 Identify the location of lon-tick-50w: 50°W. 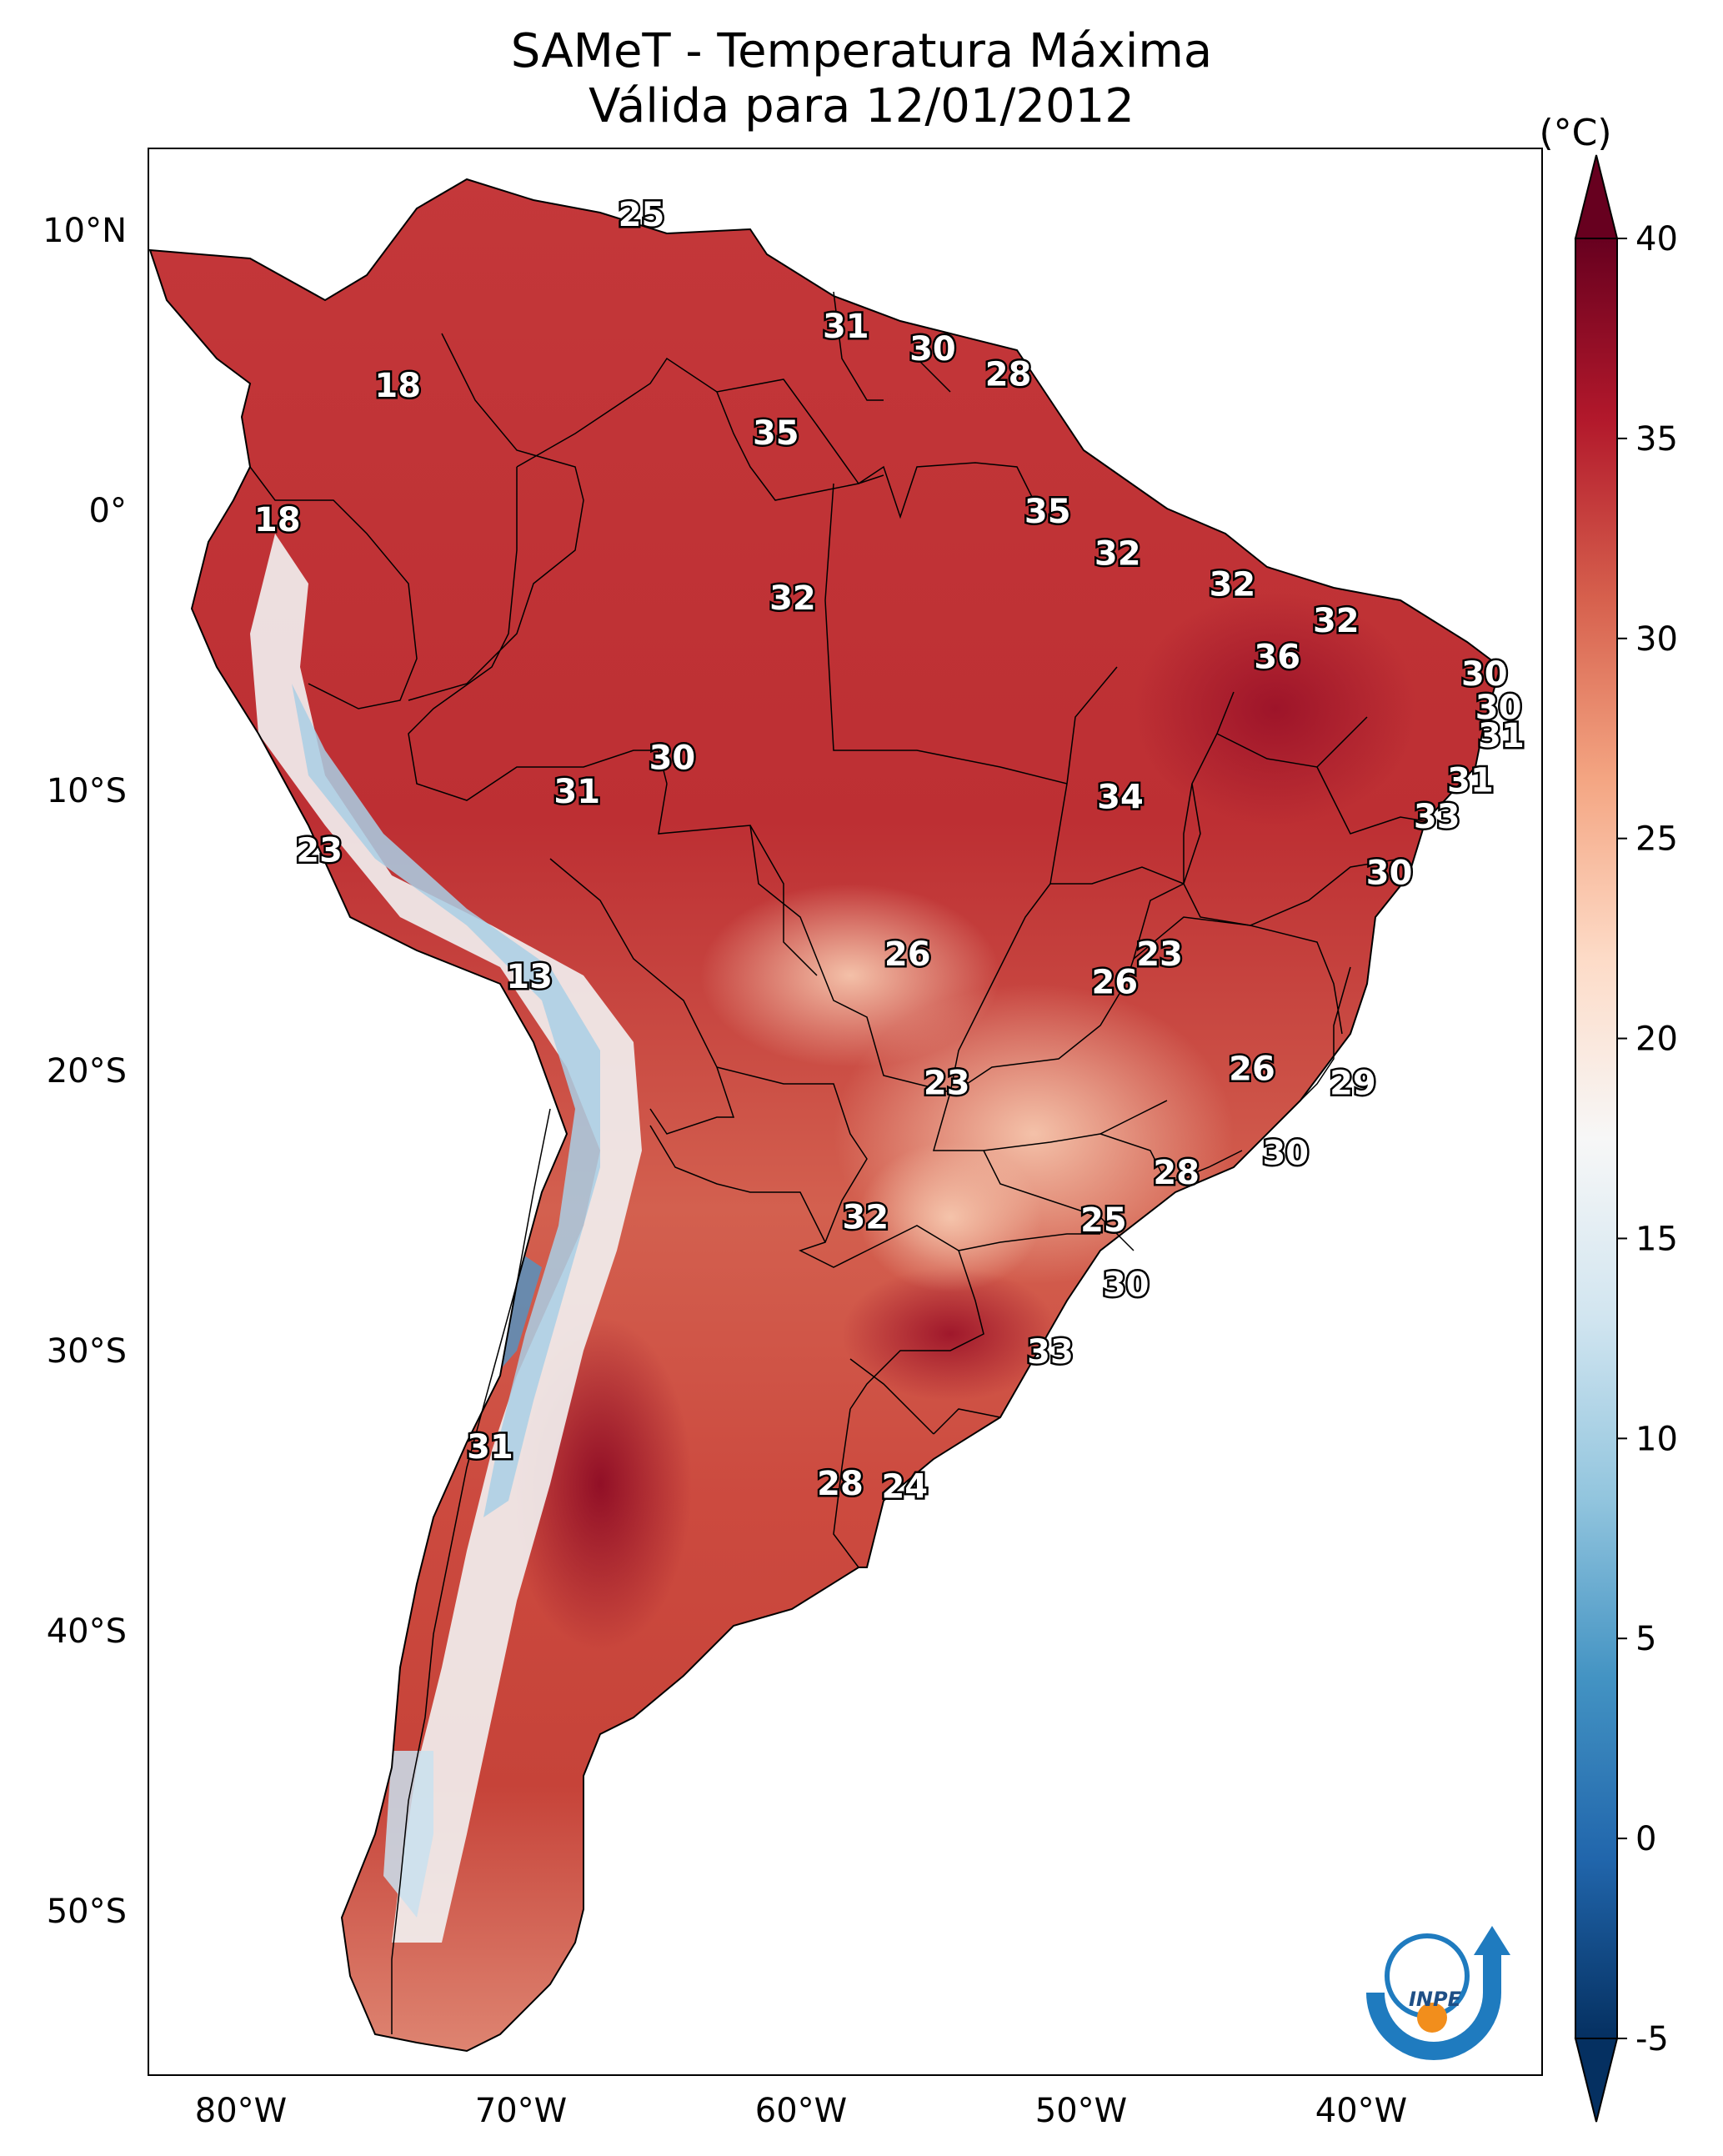
(1081, 2111).